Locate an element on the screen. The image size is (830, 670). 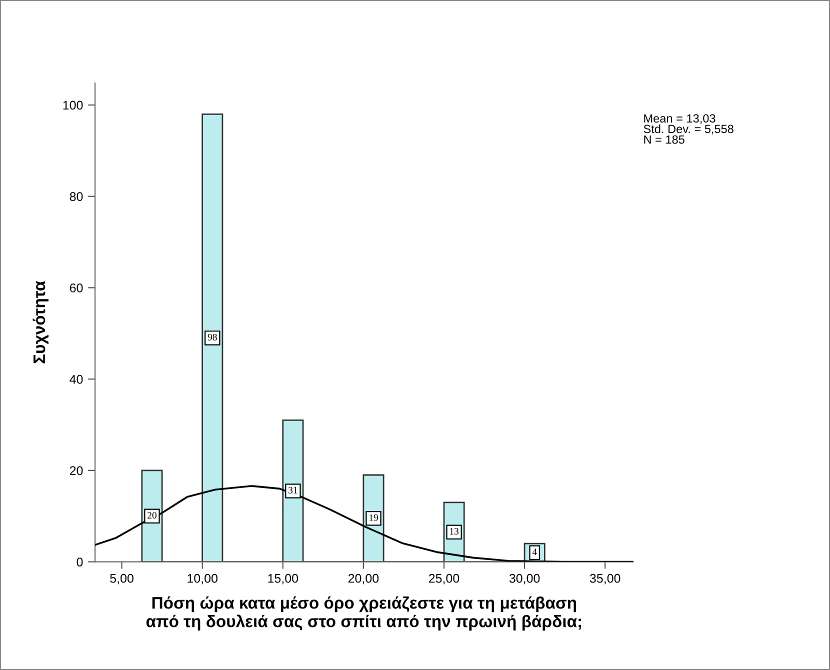
x-tick-label: 25,00 is located at coordinates (444, 579).